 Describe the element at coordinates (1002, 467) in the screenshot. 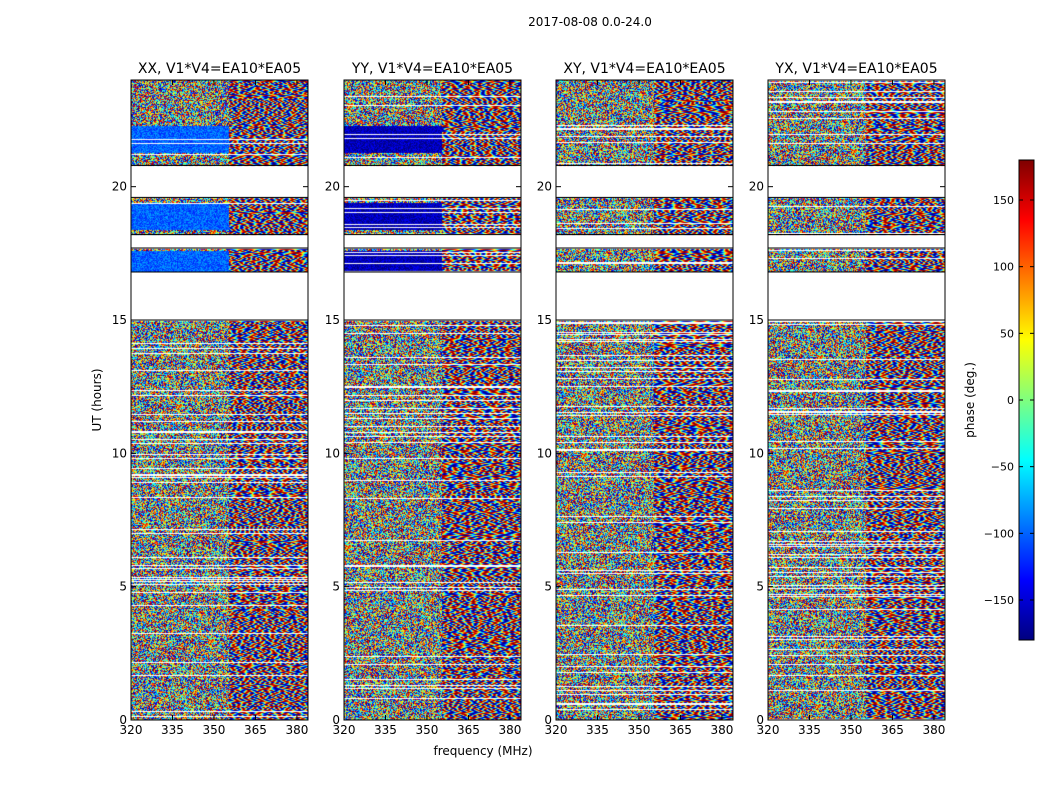

I see `colorbar-tick-label: −50` at that location.